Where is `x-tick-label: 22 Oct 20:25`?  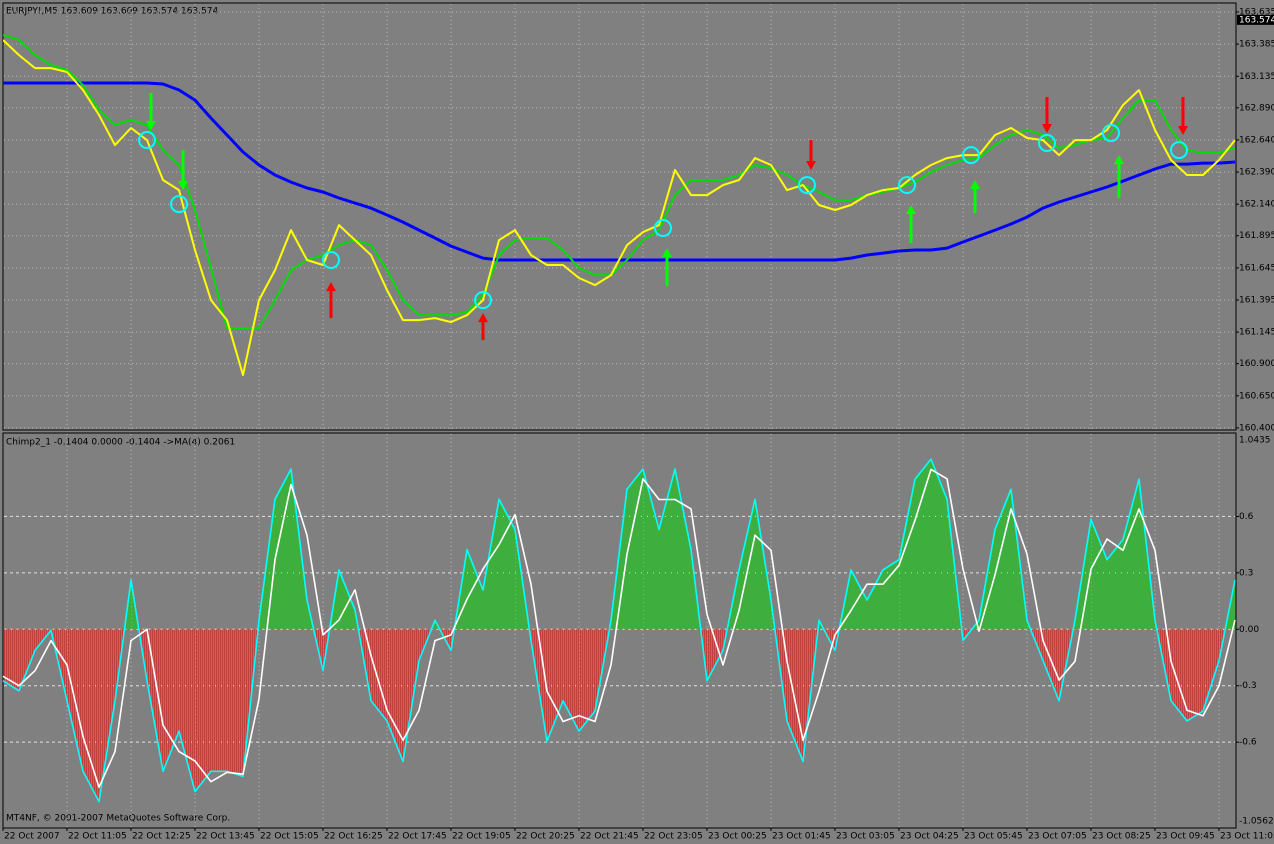
x-tick-label: 22 Oct 20:25 is located at coordinates (545, 837).